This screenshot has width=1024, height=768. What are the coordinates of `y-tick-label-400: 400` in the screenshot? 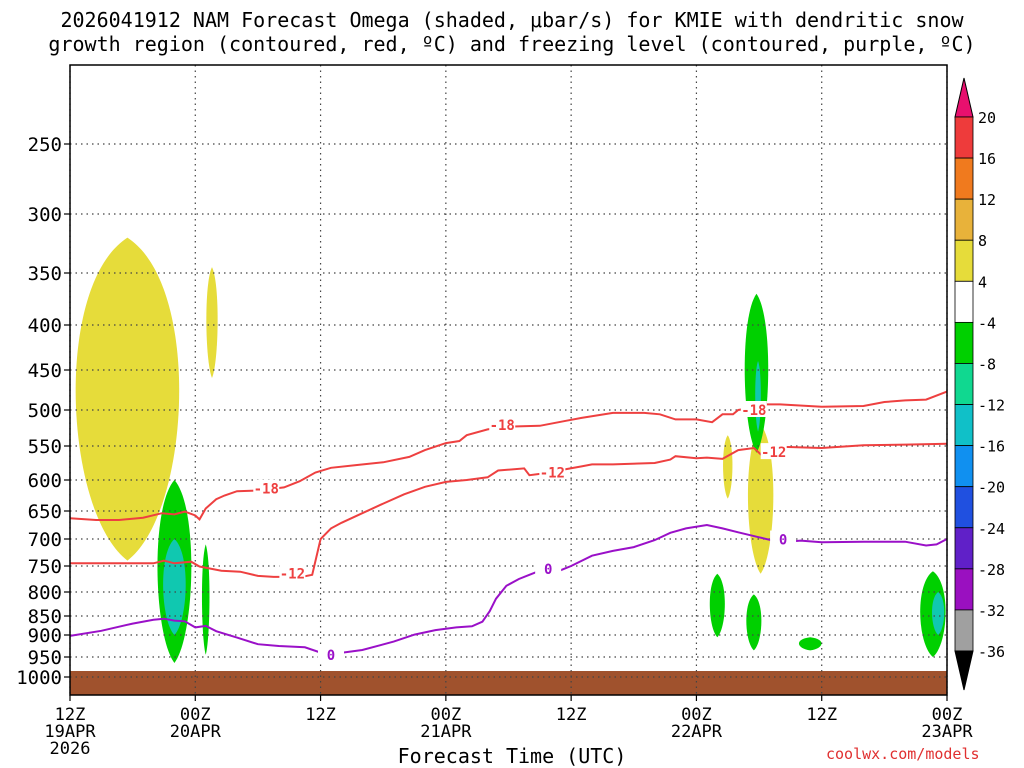 It's located at (45, 326).